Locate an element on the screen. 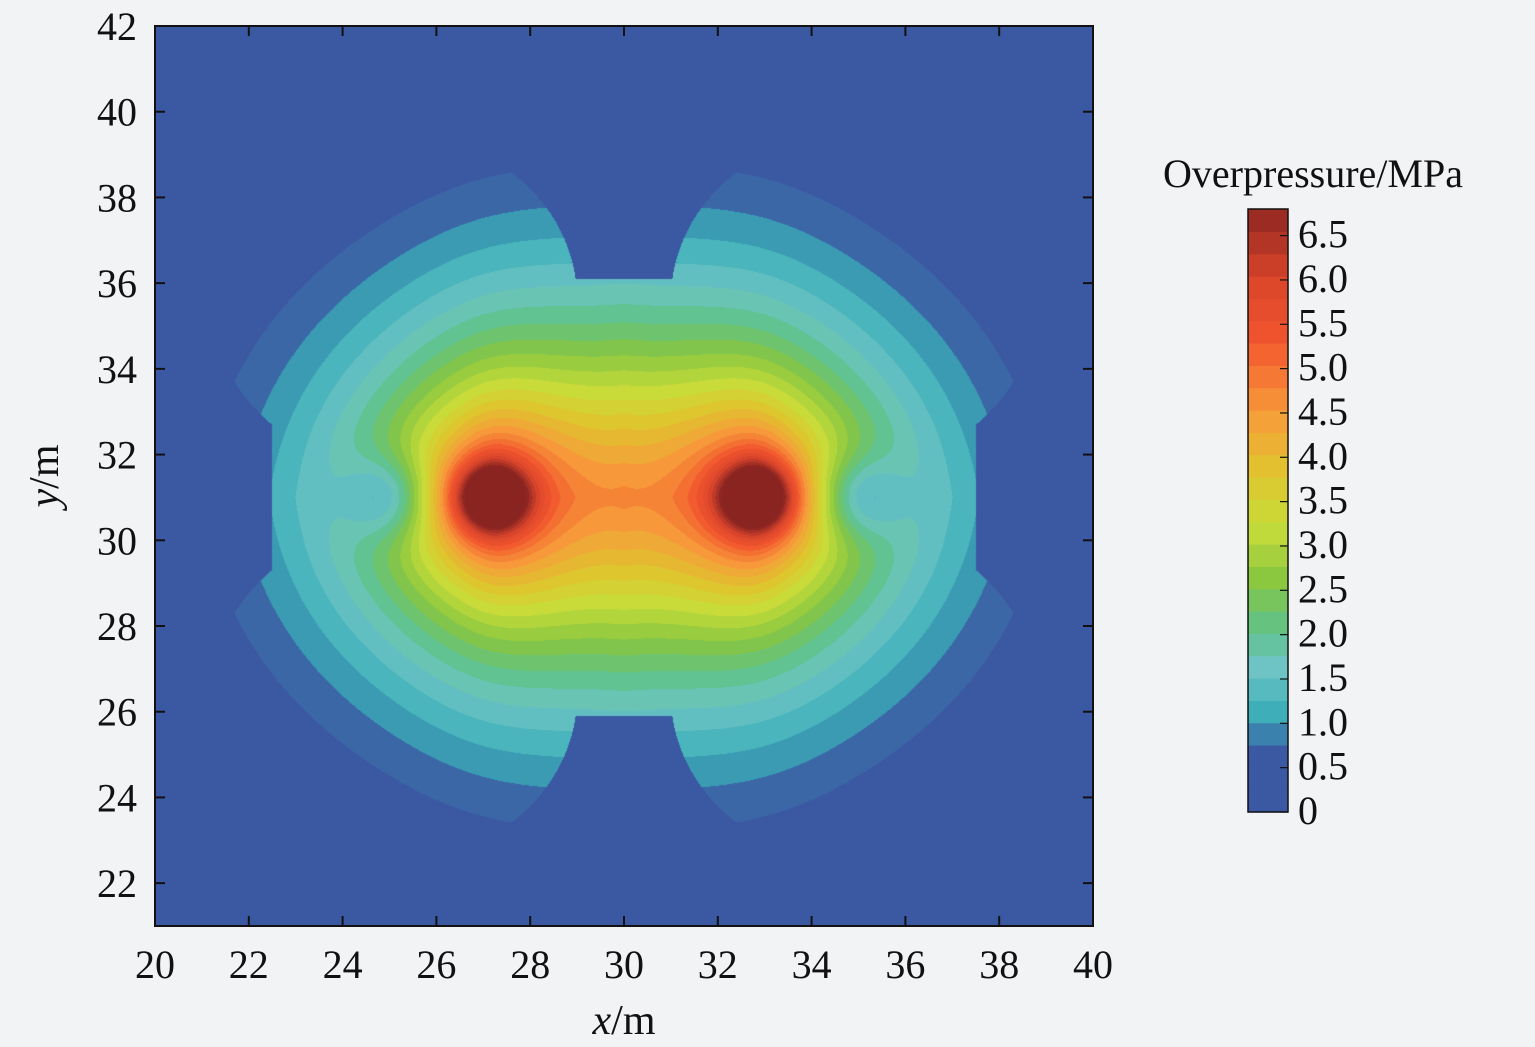  colorbar-label: 1.0 is located at coordinates (1323, 721).